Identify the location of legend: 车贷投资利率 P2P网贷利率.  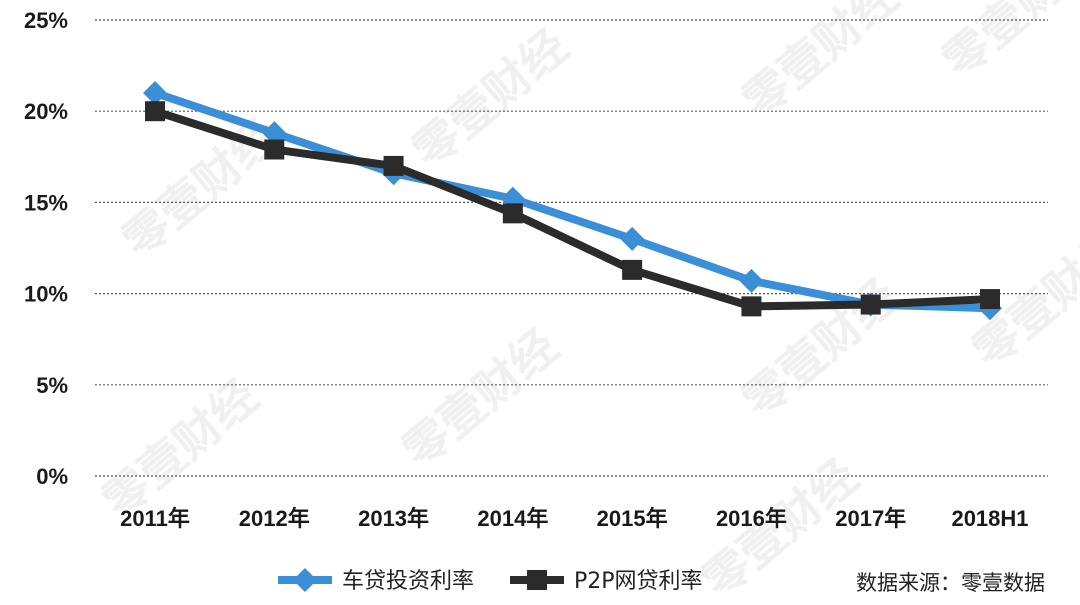
(490, 581).